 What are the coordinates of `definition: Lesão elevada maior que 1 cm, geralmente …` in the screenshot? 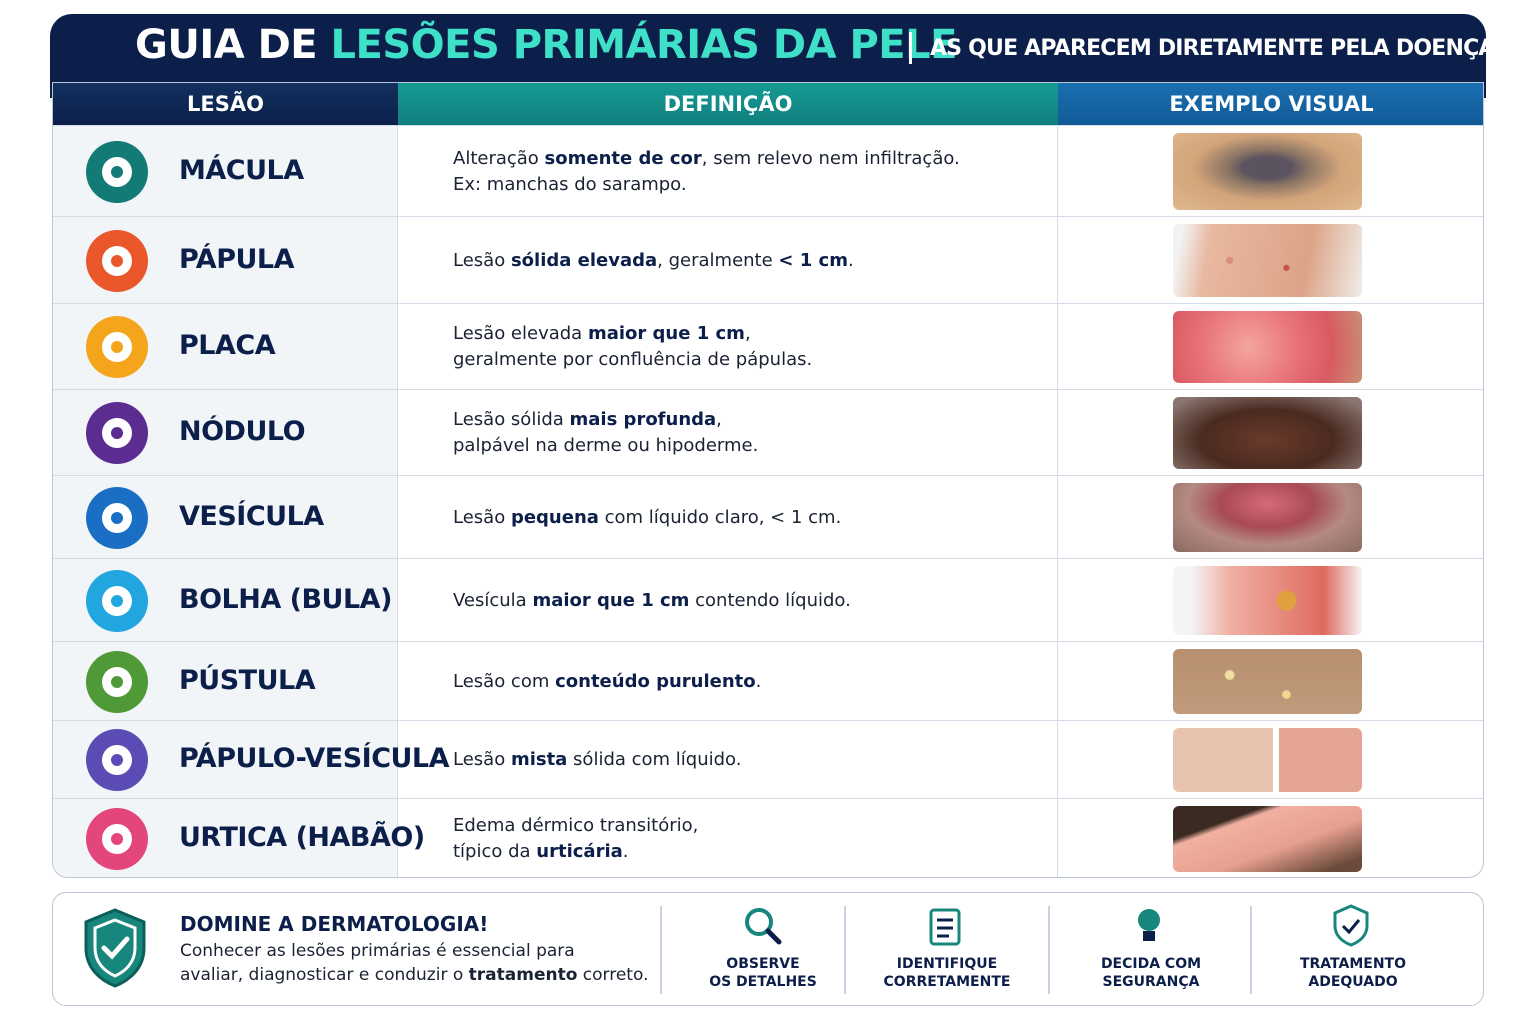 It's located at (632, 347).